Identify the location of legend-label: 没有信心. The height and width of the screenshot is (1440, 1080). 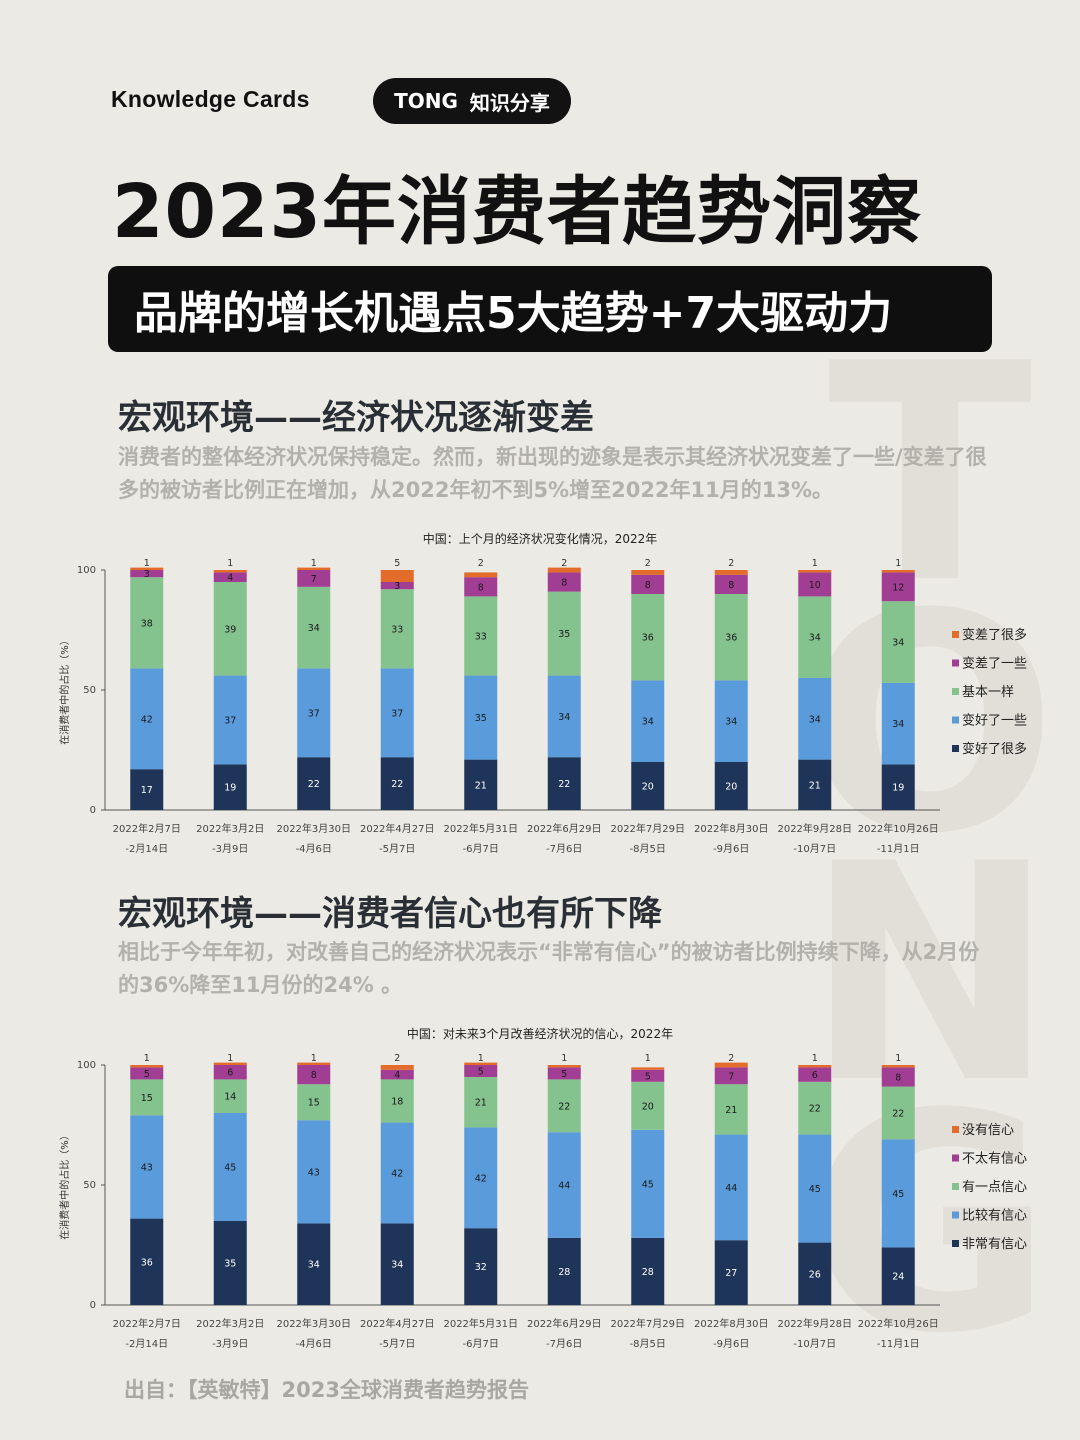
(988, 1130).